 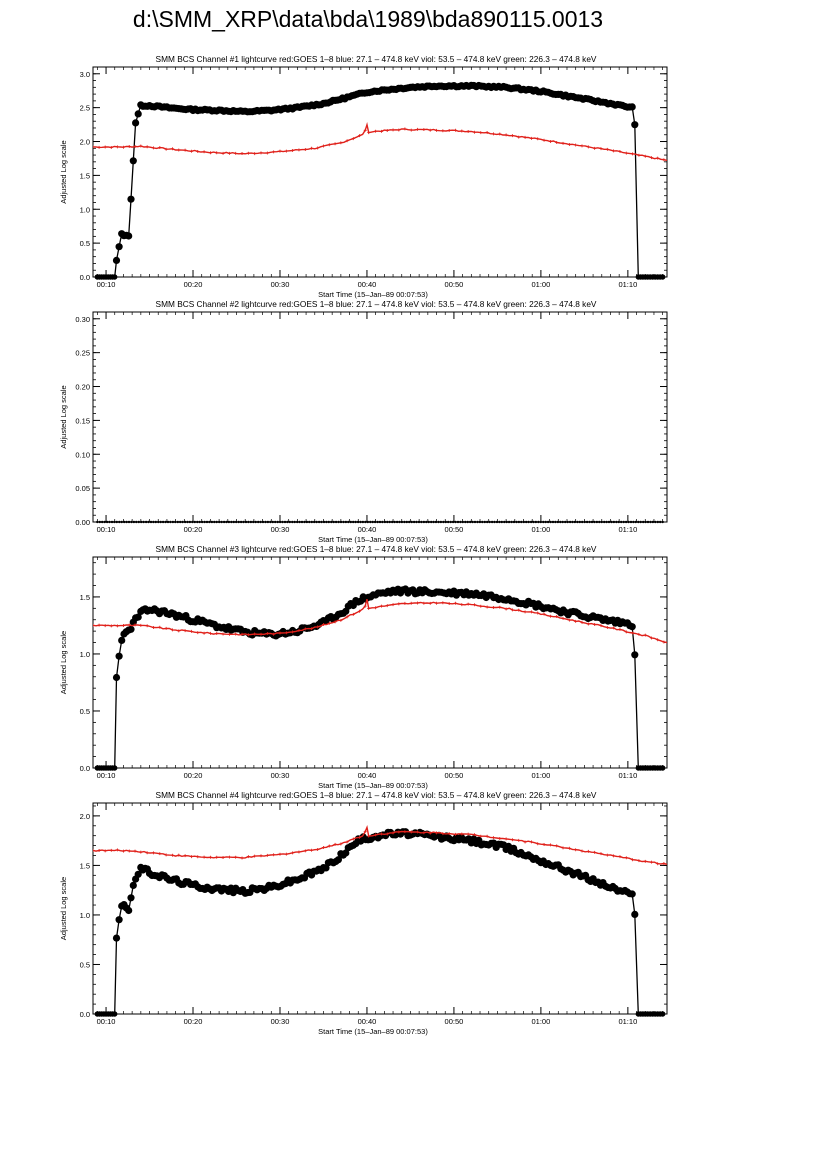 What do you see at coordinates (85, 277) in the screenshot?
I see `y-tick-label: 0.0` at bounding box center [85, 277].